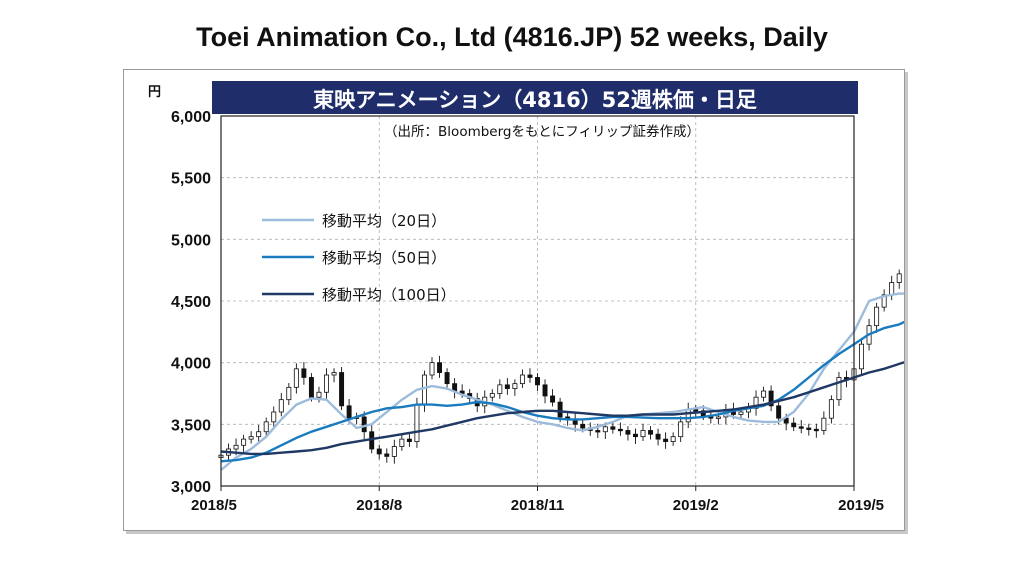  I want to click on y-tick-label: 6,000, so click(191, 117).